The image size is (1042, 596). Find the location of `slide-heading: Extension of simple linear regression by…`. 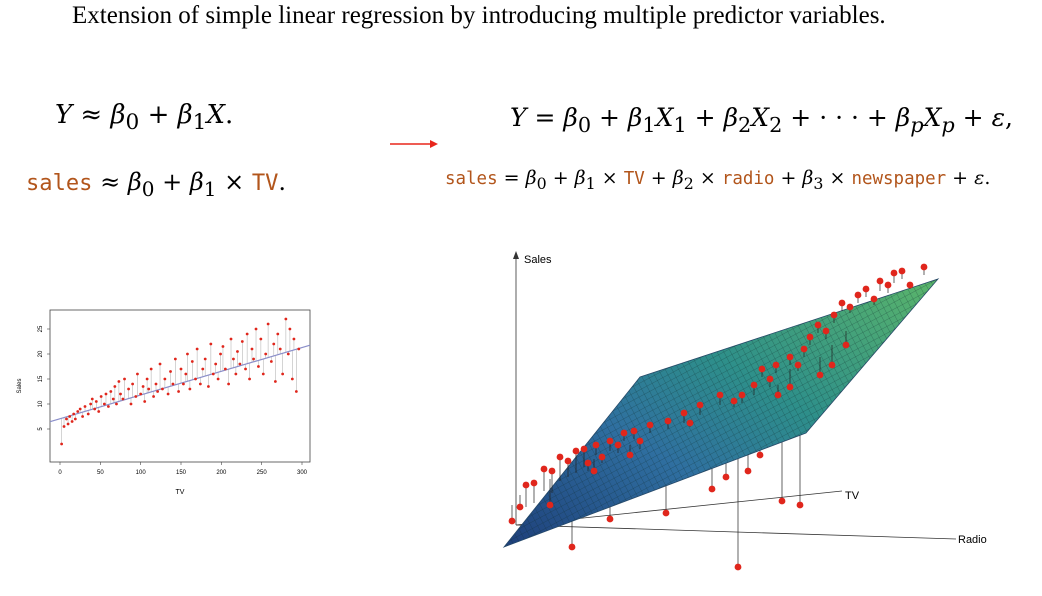

slide-heading: Extension of simple linear regression by… is located at coordinates (479, 15).